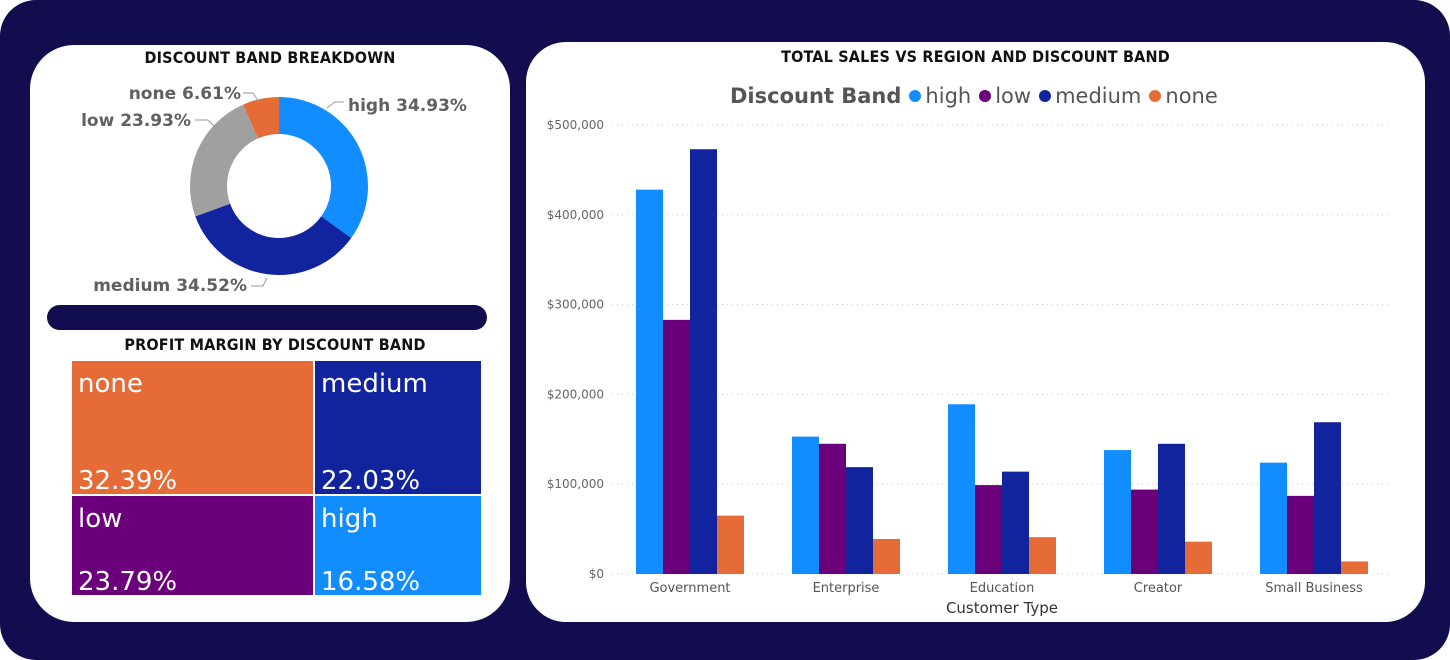 This screenshot has height=660, width=1450. I want to click on bar-none-education, so click(1042, 555).